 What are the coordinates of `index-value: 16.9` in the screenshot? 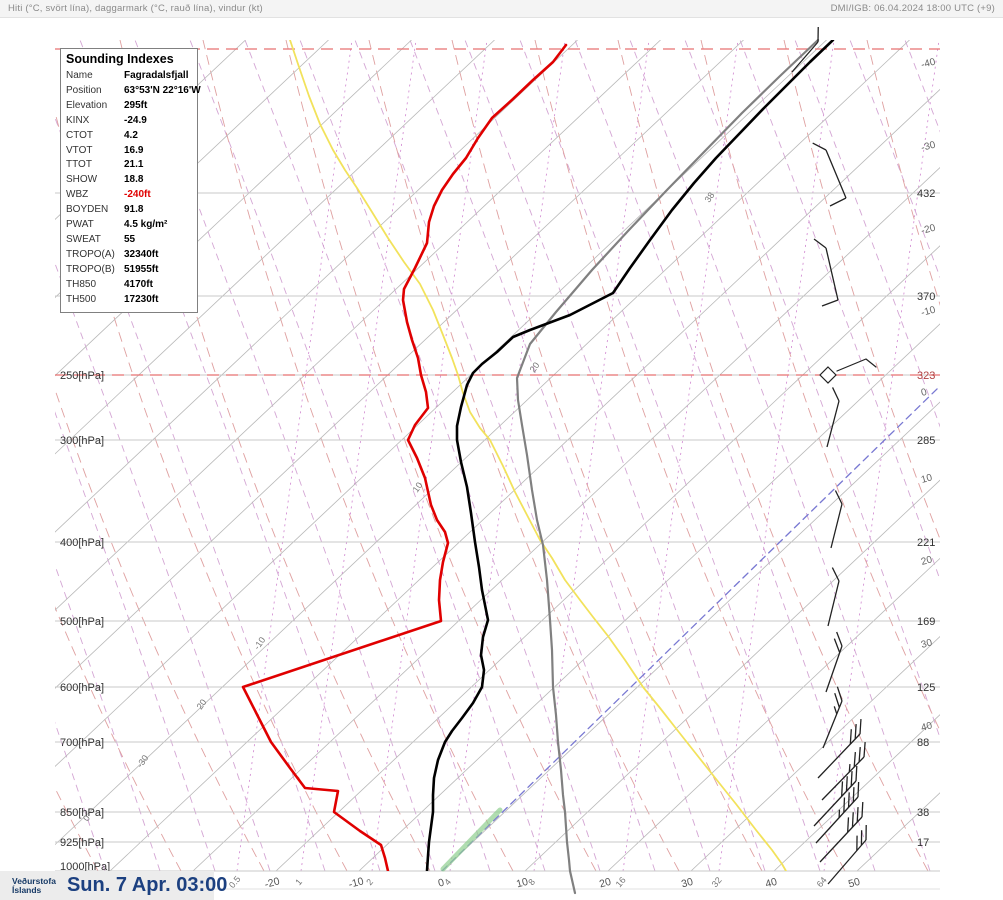 It's located at (134, 150).